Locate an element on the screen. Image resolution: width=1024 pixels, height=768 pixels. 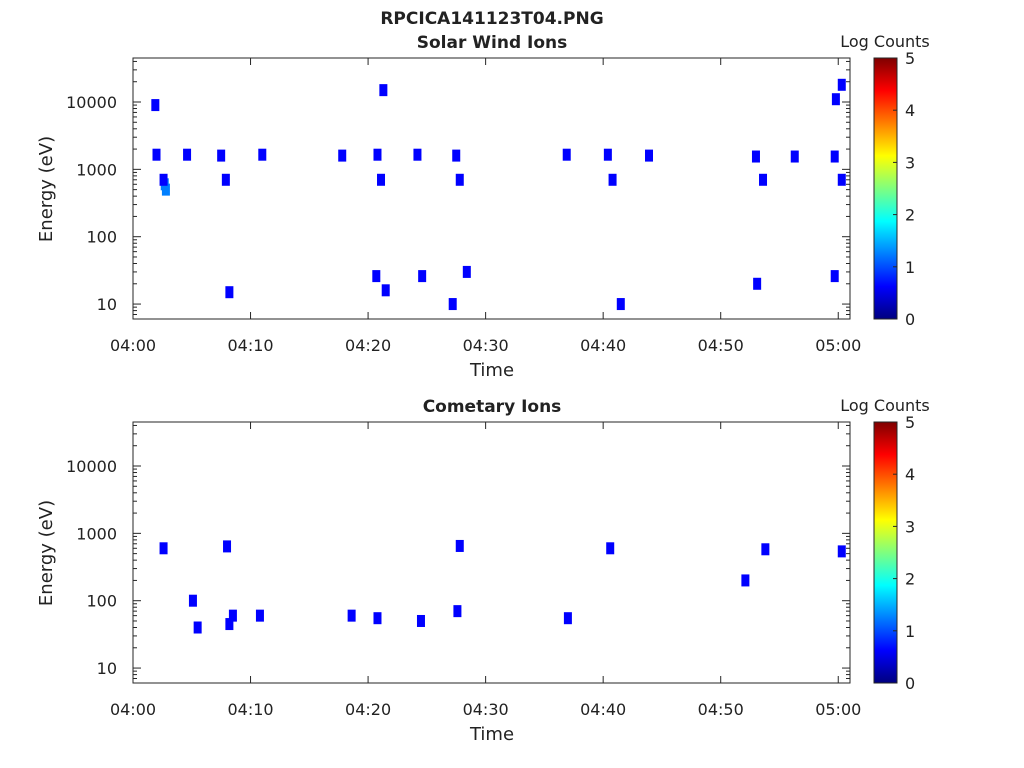
figure-title: RPCICA141123T04.PNG is located at coordinates (491, 19).